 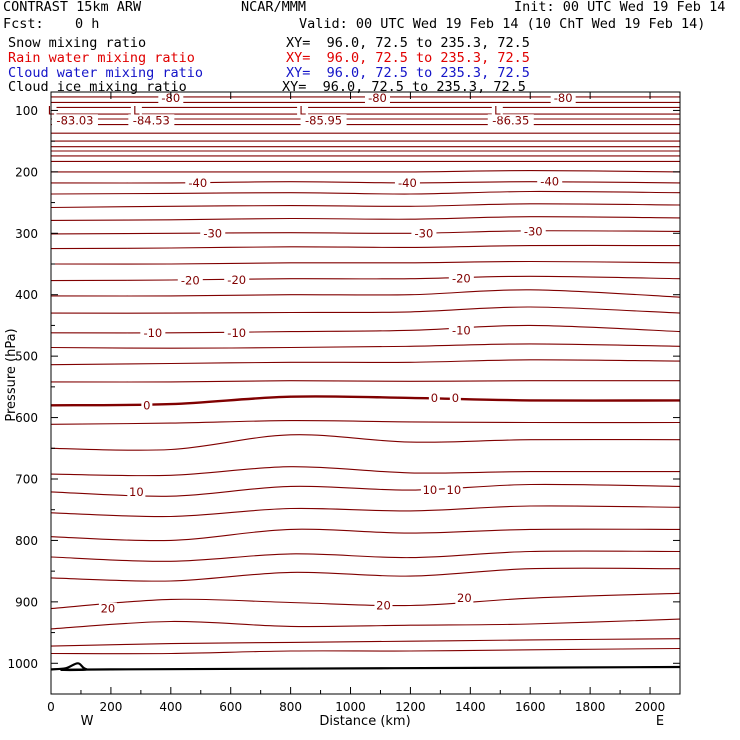 I want to click on field-cloud-water-xy: XY= 96.0, 72.5 to 235.3, 72.5, so click(x=408, y=73).